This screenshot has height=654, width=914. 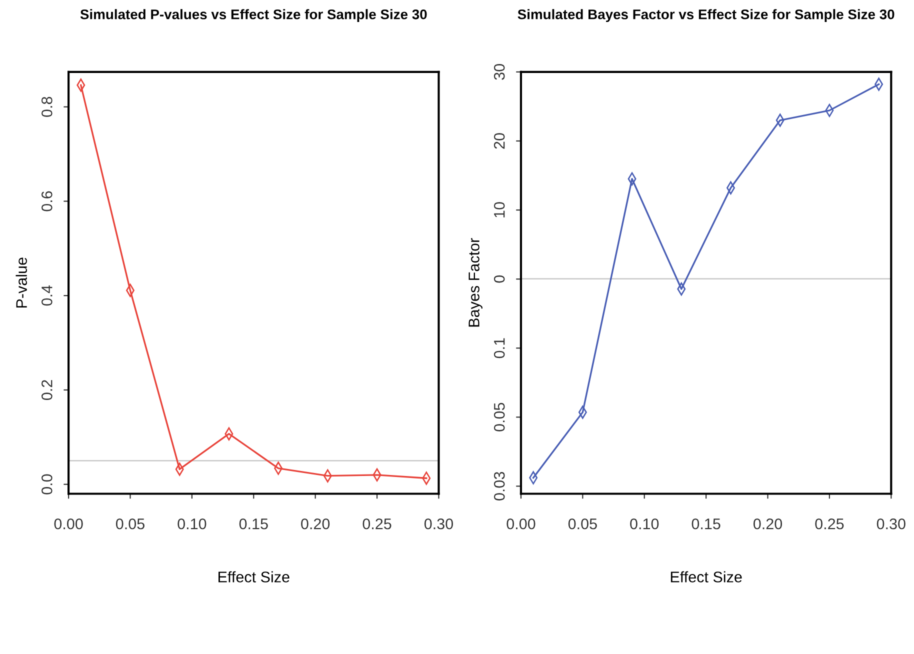 What do you see at coordinates (499, 279) in the screenshot?
I see `category-label: 0` at bounding box center [499, 279].